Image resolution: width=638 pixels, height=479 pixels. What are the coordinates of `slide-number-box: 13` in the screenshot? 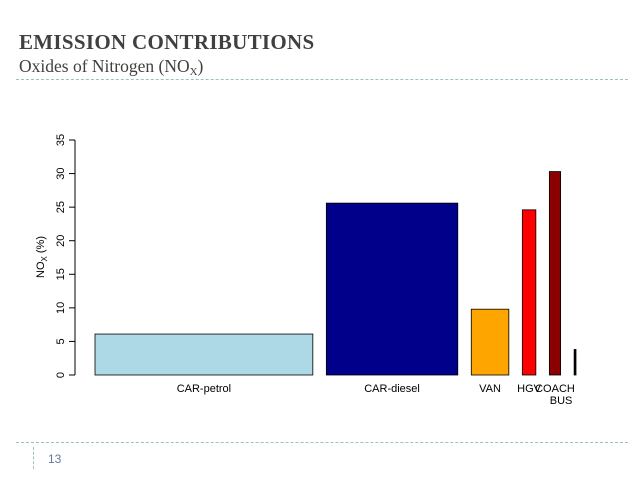 It's located at (53, 458).